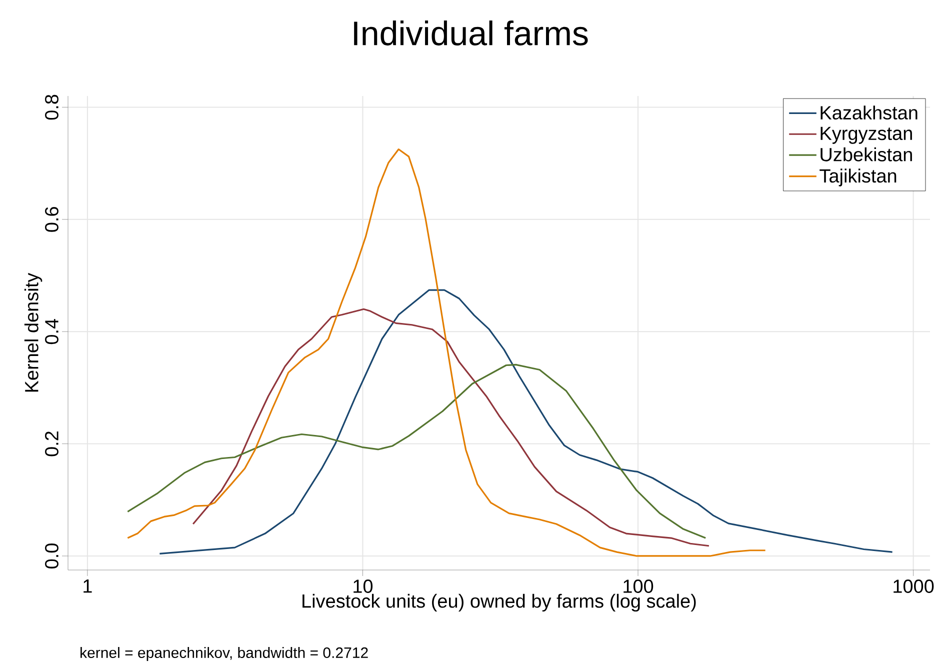  I want to click on legend-label: Tajikistan, so click(858, 177).